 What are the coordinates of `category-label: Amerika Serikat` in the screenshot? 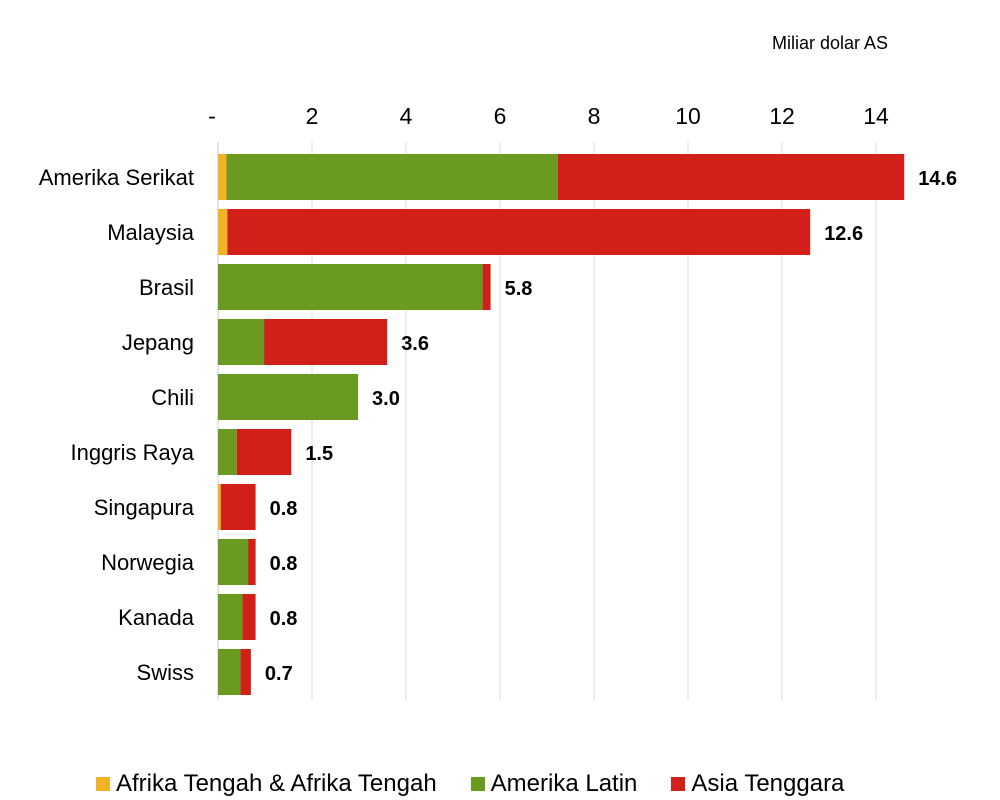 It's located at (116, 177).